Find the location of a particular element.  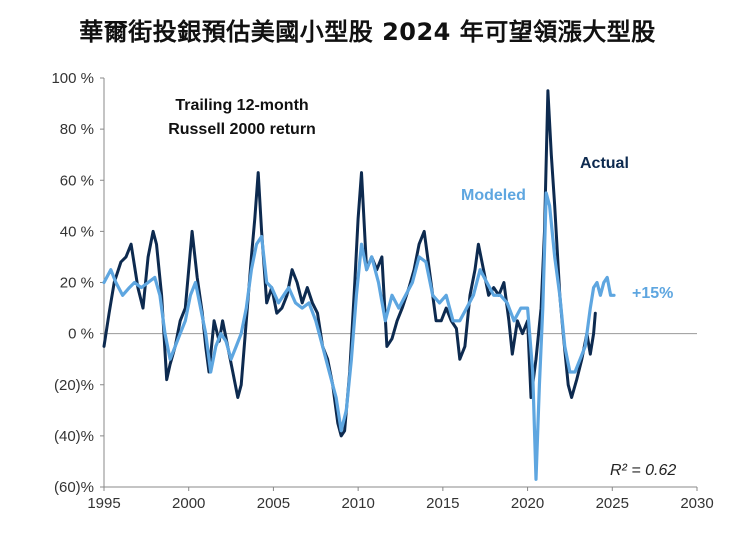

y-tick-label: 80 % is located at coordinates (77, 129).